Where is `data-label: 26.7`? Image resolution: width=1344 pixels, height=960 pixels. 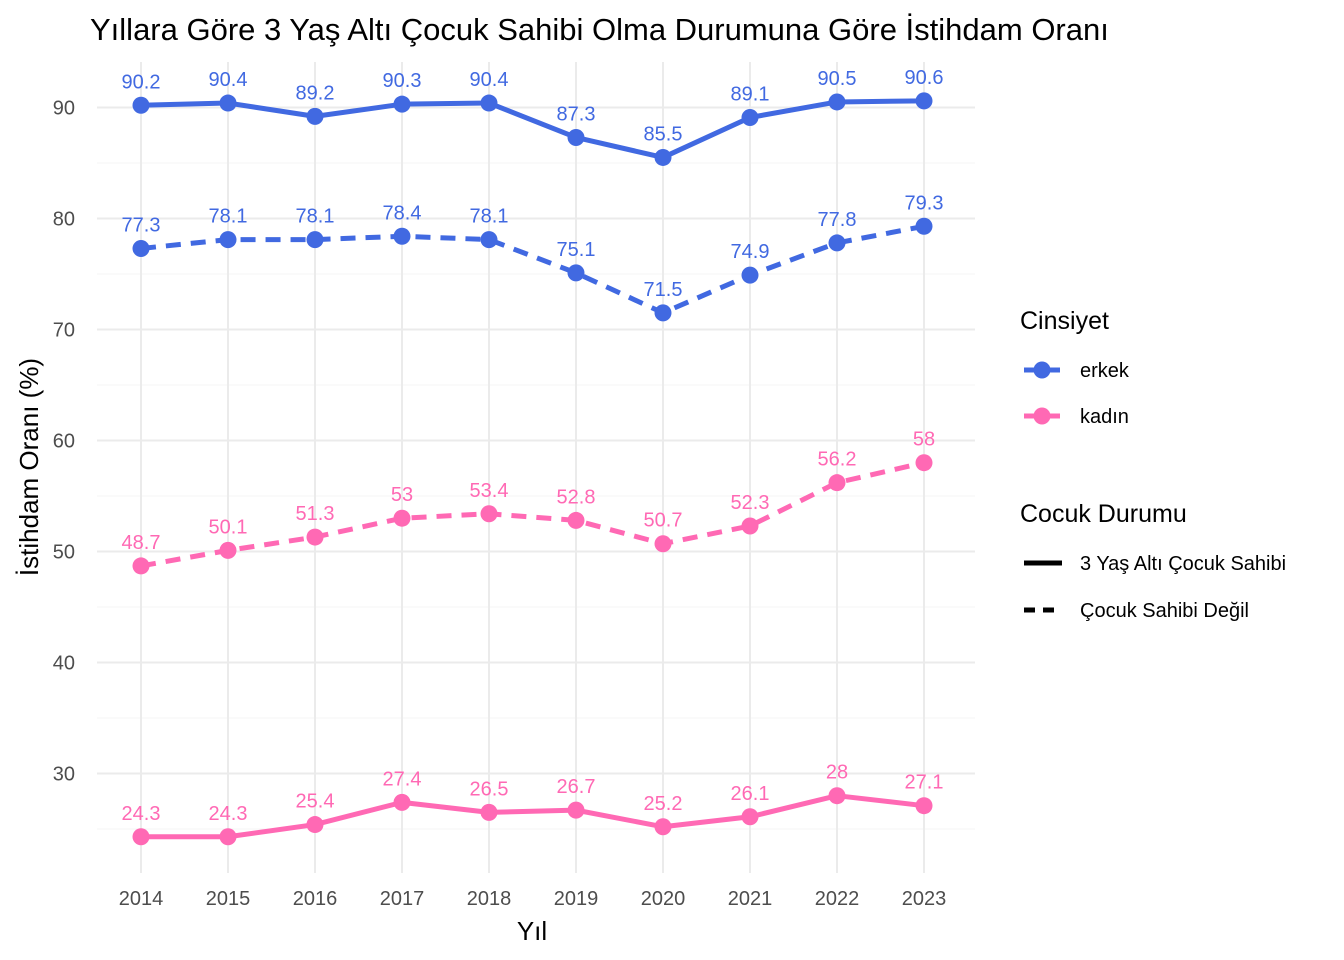
data-label: 26.7 is located at coordinates (576, 787).